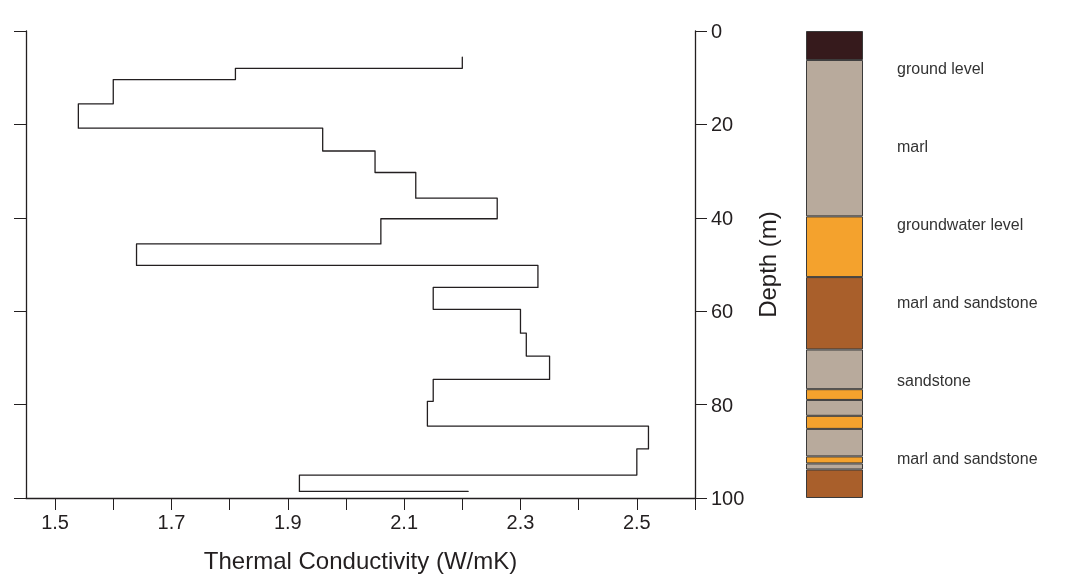  I want to click on text: marl, so click(913, 147).